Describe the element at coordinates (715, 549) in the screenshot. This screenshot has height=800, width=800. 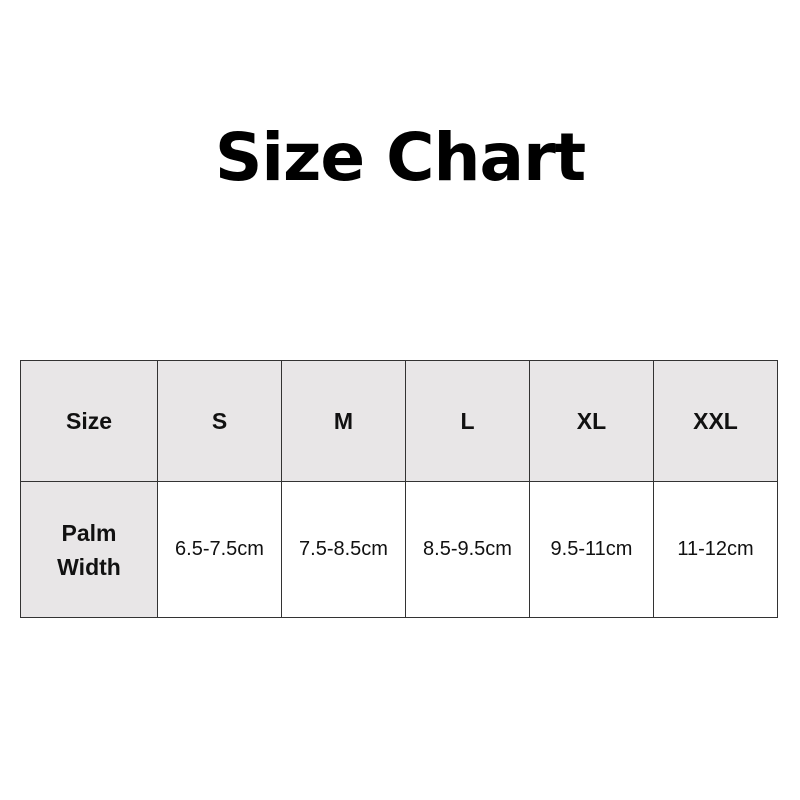
I see `table-cell: 11-12cm` at that location.